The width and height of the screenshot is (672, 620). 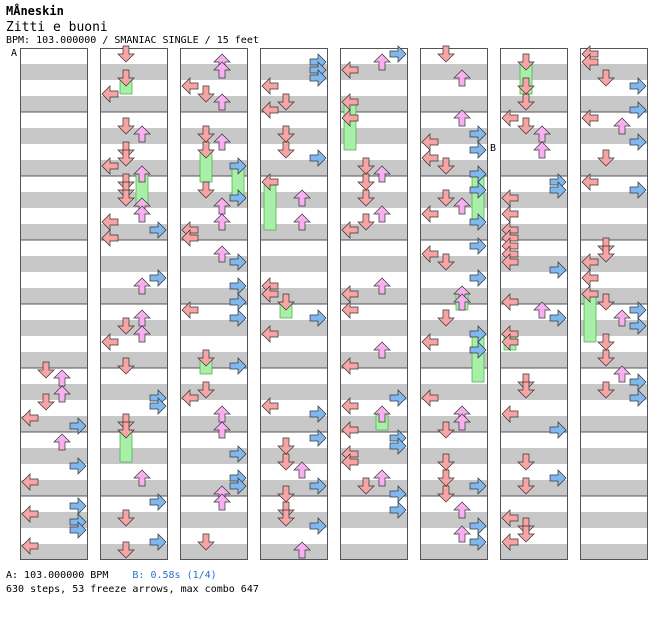 I want to click on bpm-a-label: A: 103.000000 BPM, so click(x=57, y=575).